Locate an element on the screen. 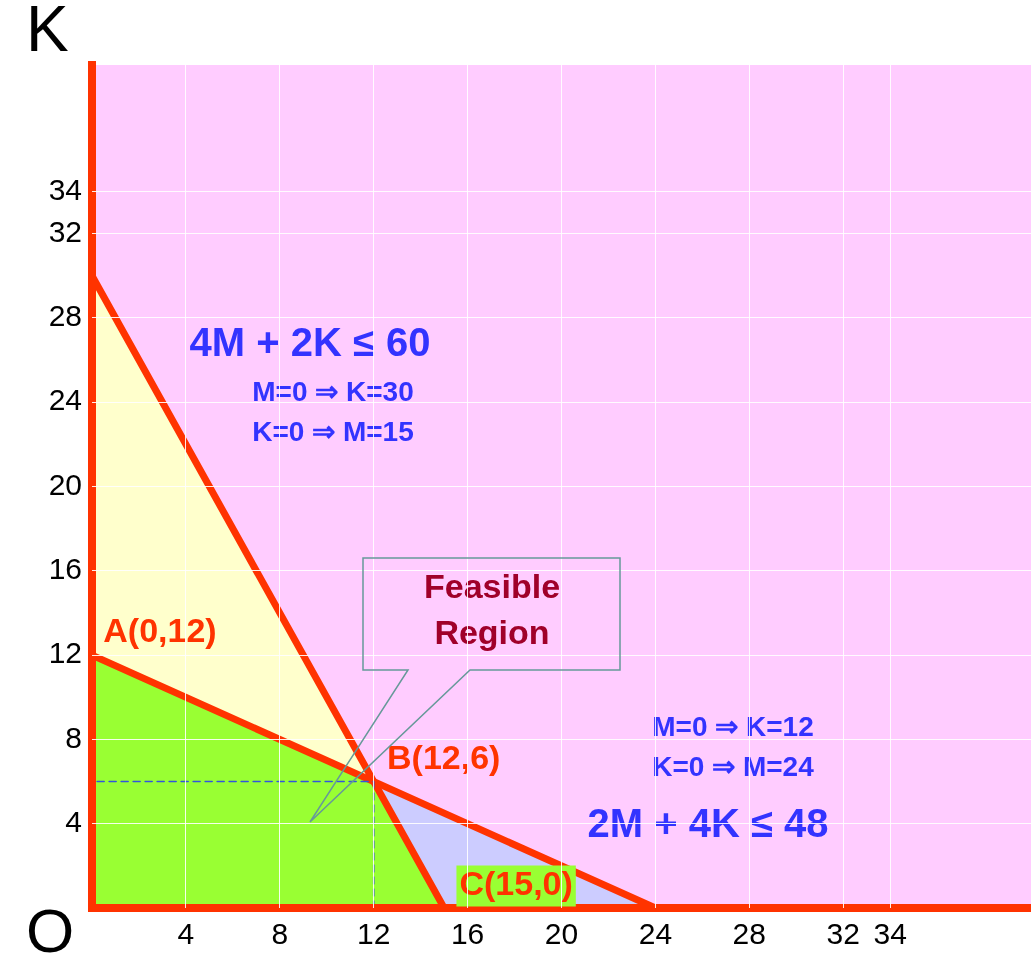 This screenshot has width=1031, height=966. y-tick-label: 28 is located at coordinates (65, 316).